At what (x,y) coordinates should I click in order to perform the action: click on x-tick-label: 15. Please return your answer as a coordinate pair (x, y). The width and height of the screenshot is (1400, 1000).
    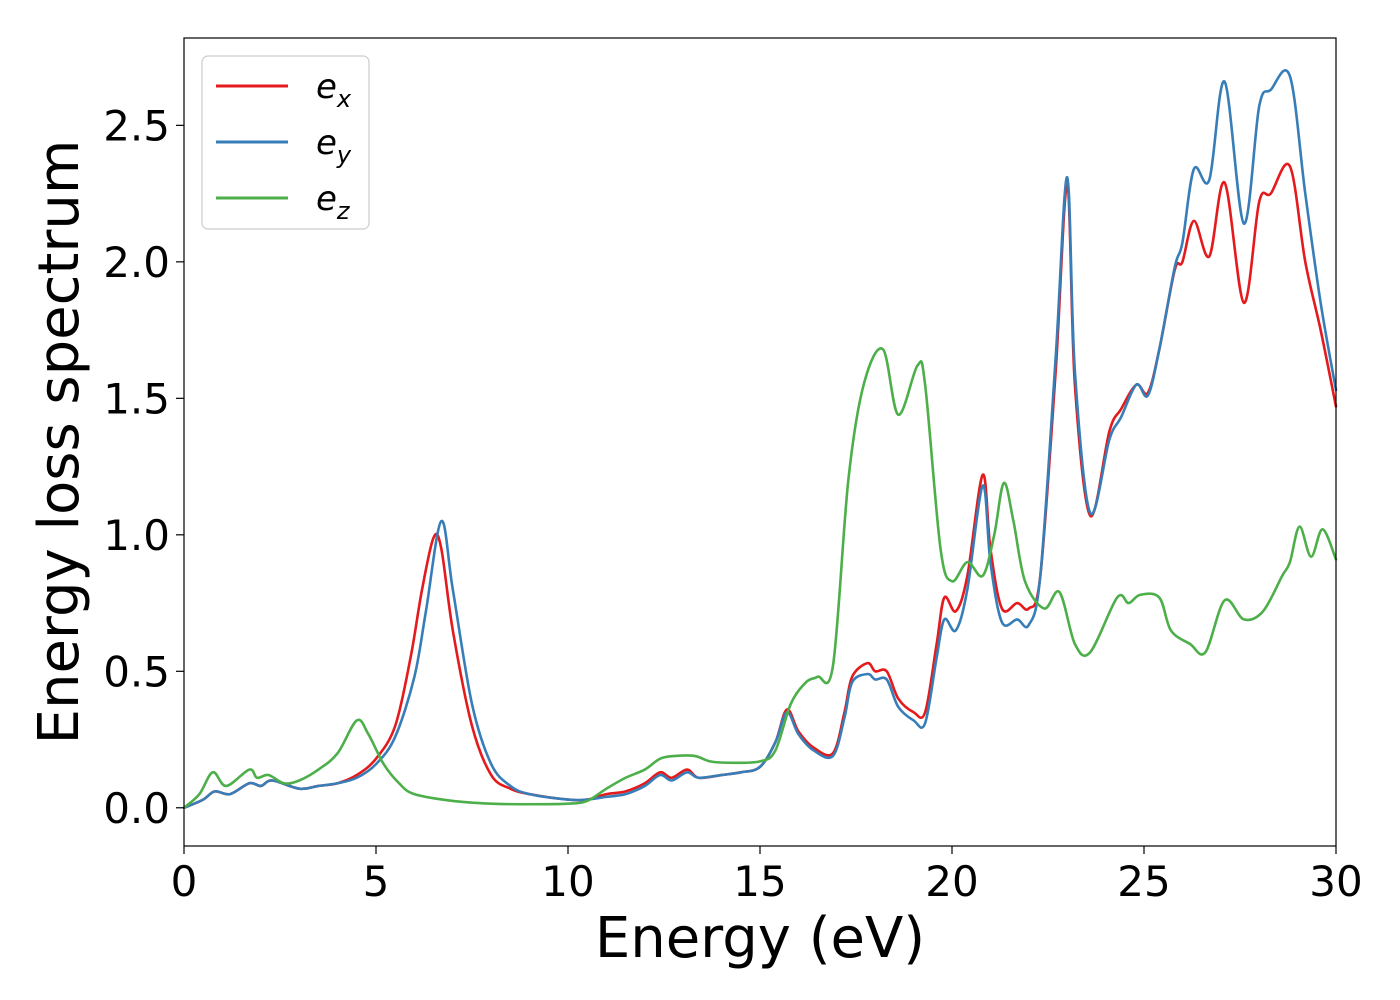
    Looking at the image, I should click on (759, 881).